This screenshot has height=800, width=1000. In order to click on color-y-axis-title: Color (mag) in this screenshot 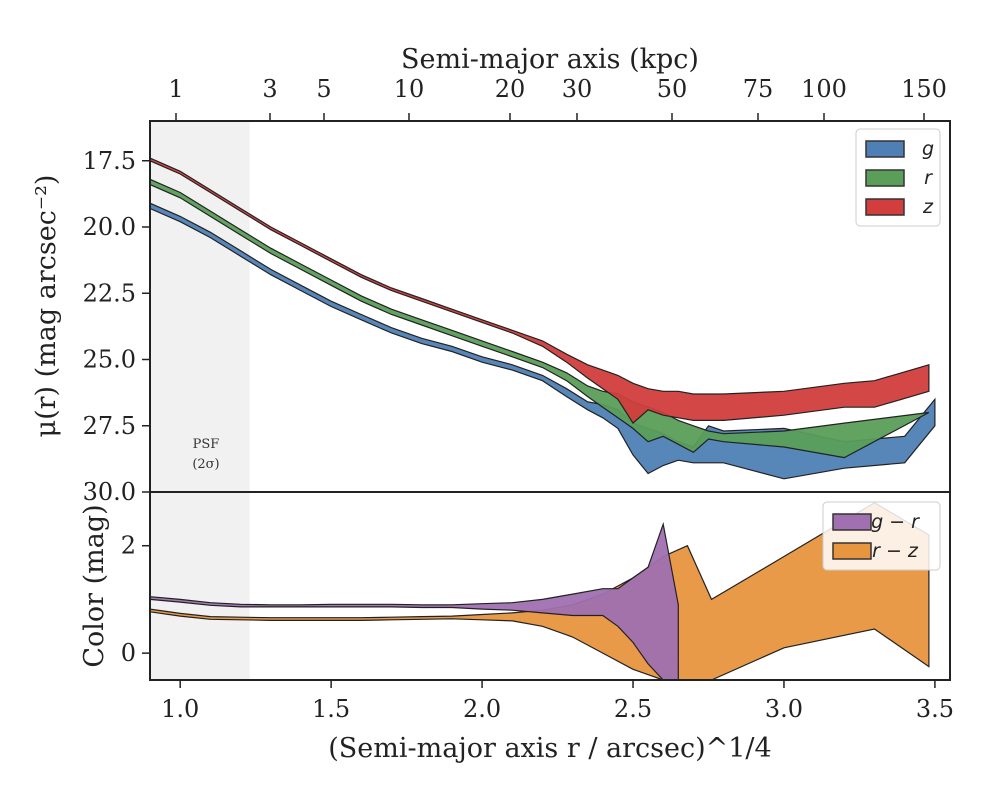, I will do `click(94, 585)`.